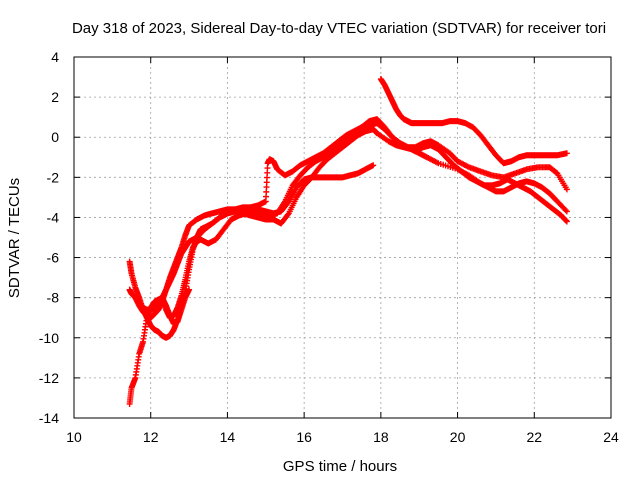 This screenshot has width=640, height=480. What do you see at coordinates (53, 177) in the screenshot?
I see `y-tick-label: -2` at bounding box center [53, 177].